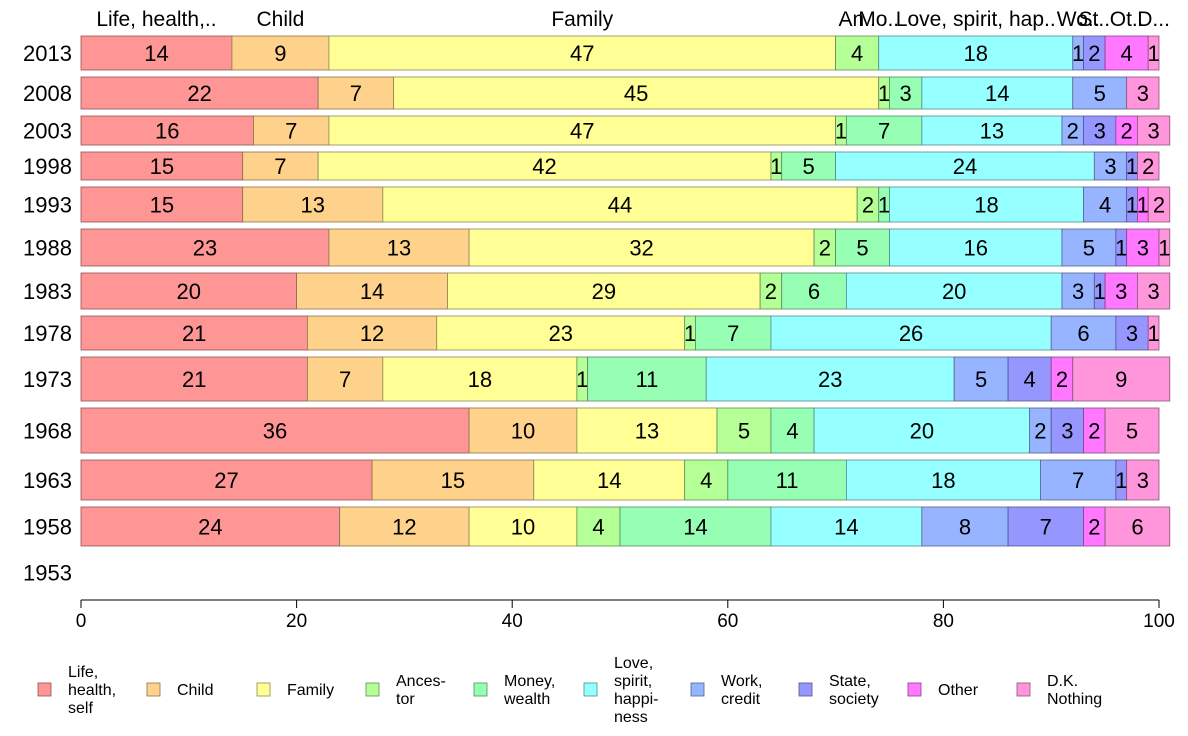 The width and height of the screenshot is (1188, 736). What do you see at coordinates (529, 681) in the screenshot?
I see `legend-label-line: Money,` at bounding box center [529, 681].